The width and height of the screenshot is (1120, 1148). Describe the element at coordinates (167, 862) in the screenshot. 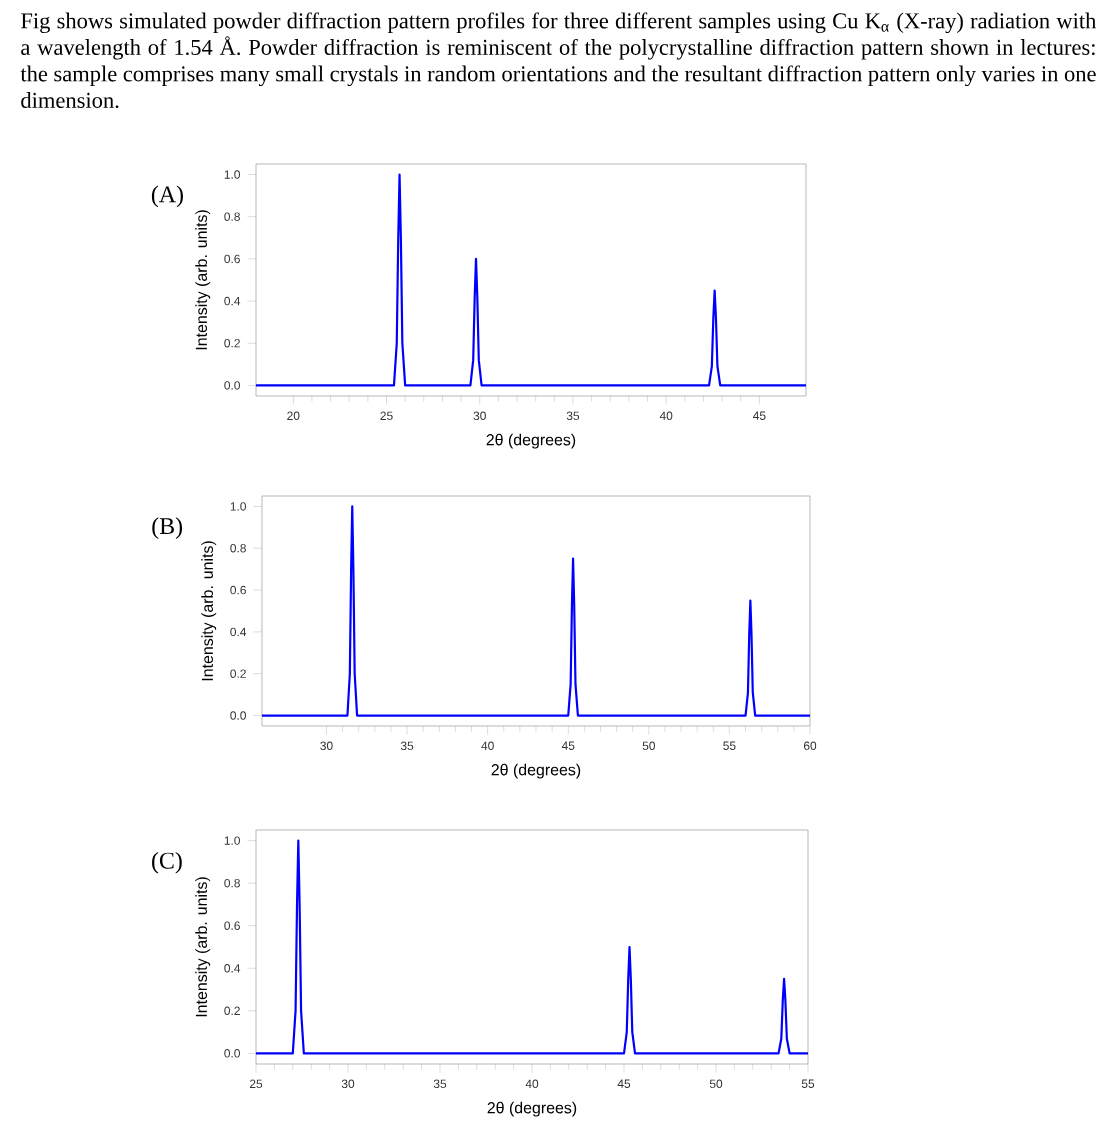

I see `text: (C)` at that location.